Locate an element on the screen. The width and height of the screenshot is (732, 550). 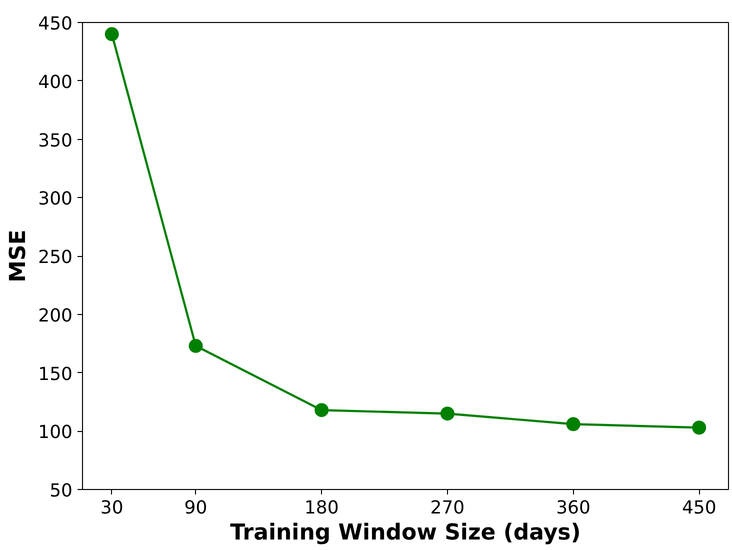
x-tick-label: 90 is located at coordinates (196, 508).